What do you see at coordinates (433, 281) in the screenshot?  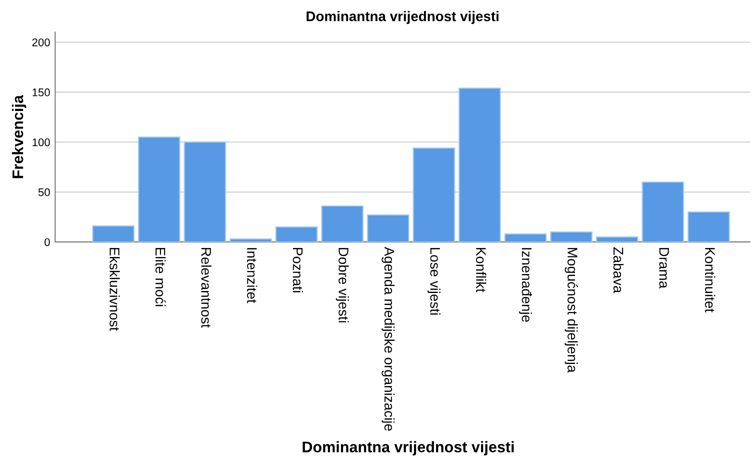 I see `x-tick-label: Lose vijesti` at bounding box center [433, 281].